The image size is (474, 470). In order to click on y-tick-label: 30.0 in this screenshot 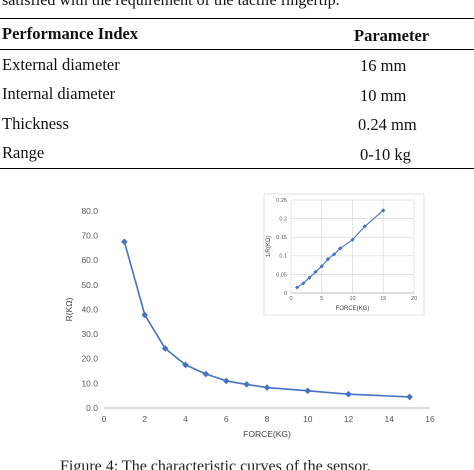, I will do `click(89, 334)`.